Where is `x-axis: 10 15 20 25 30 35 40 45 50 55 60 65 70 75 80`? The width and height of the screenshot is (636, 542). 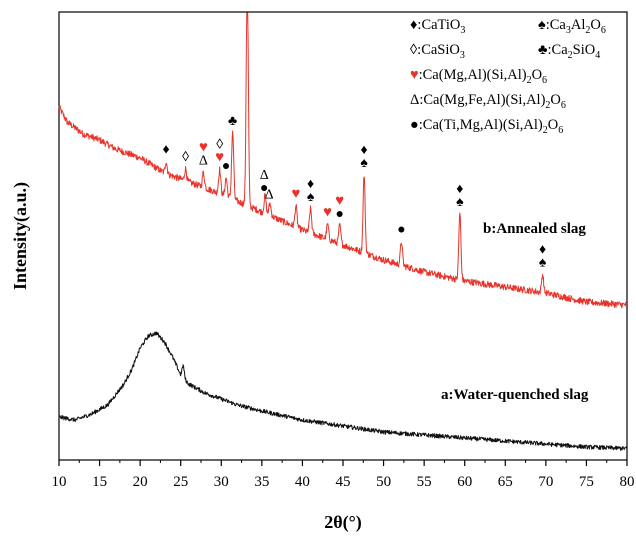
x-axis: 10 15 20 25 30 35 40 45 50 55 60 65 70 75 80 is located at coordinates (343, 475).